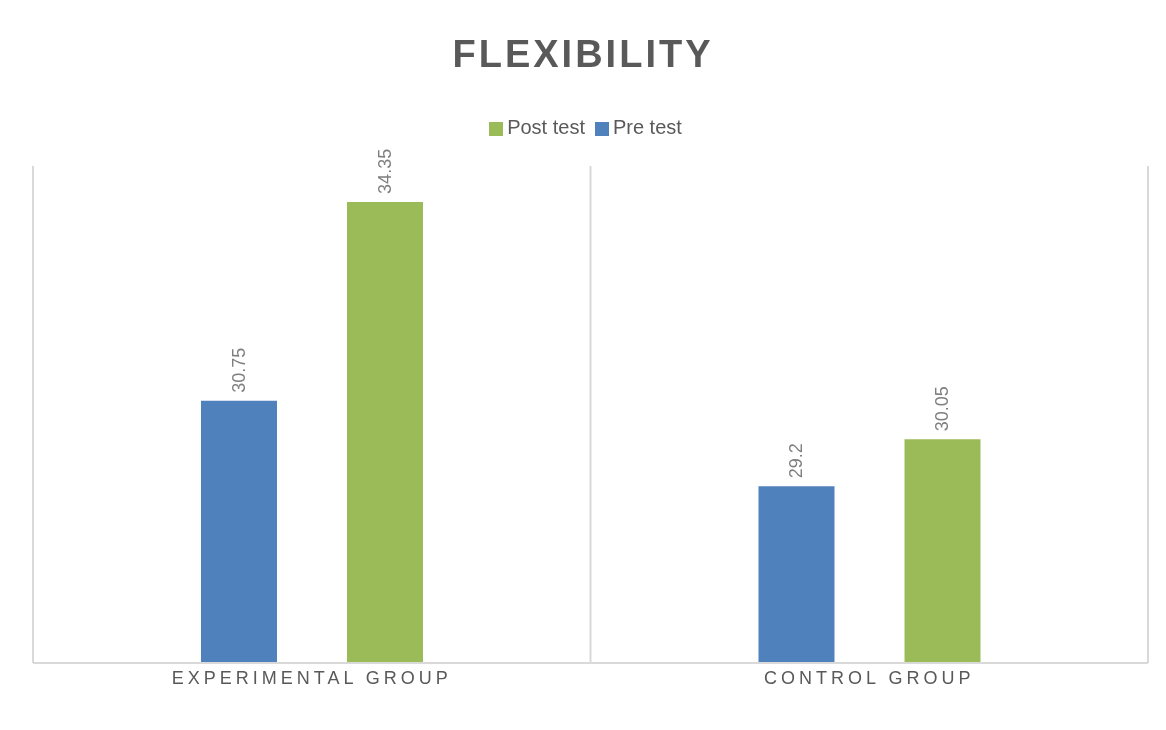  What do you see at coordinates (311, 677) in the screenshot?
I see `x-tick-label: EXPERIMENTAL GROUP` at bounding box center [311, 677].